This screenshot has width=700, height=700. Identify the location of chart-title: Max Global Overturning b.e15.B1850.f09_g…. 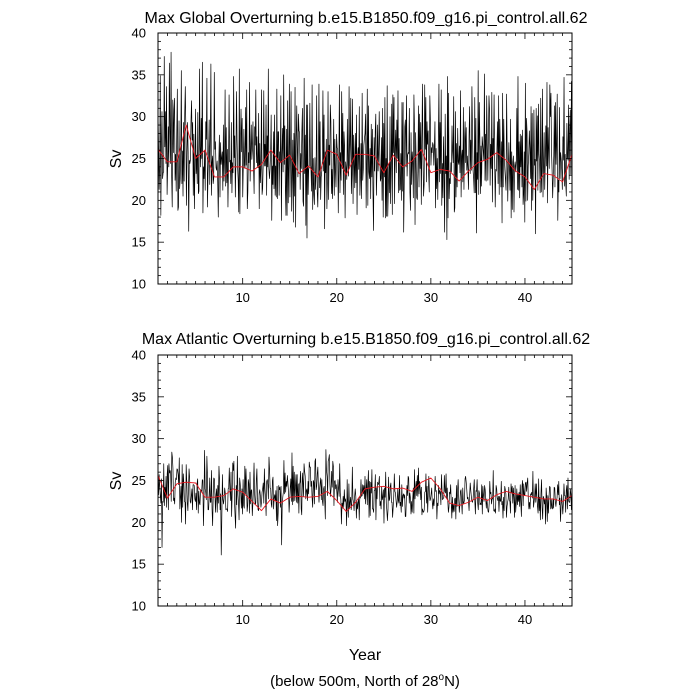
(366, 18).